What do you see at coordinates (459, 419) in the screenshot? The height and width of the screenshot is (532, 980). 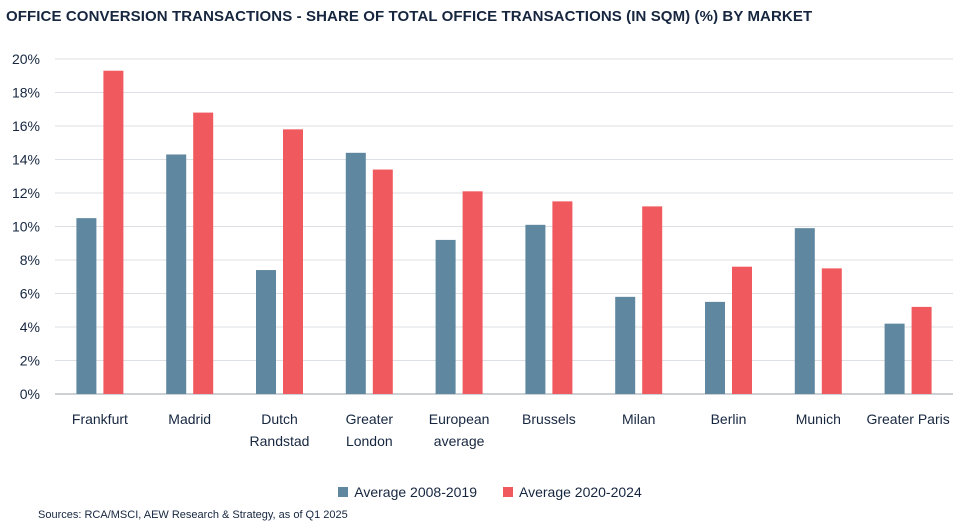 I see `category-label: European` at bounding box center [459, 419].